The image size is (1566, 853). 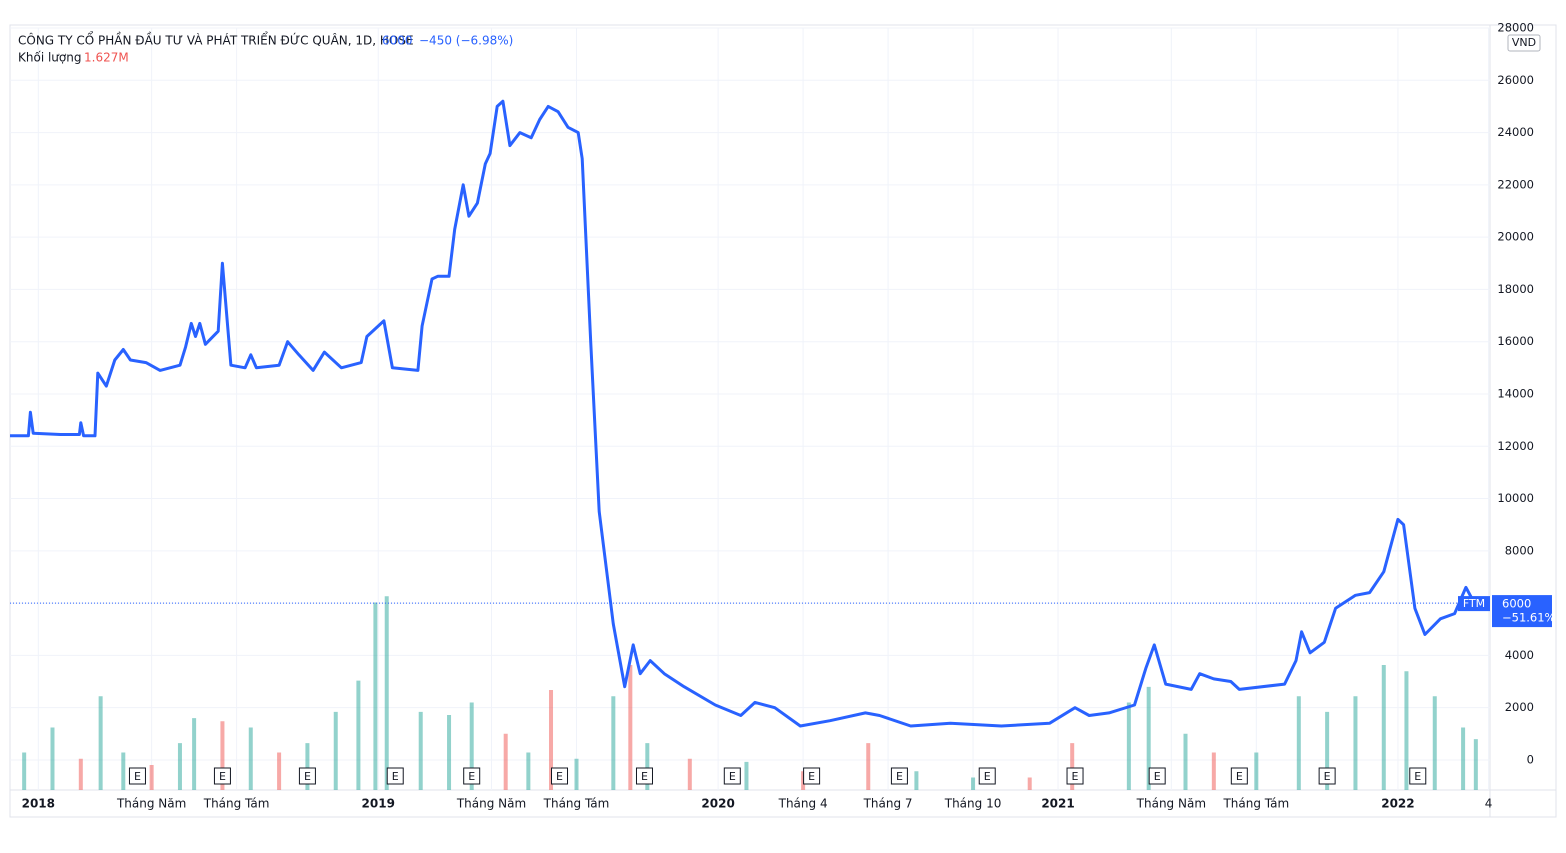 What do you see at coordinates (397, 41) in the screenshot?
I see `last-value: 6000` at bounding box center [397, 41].